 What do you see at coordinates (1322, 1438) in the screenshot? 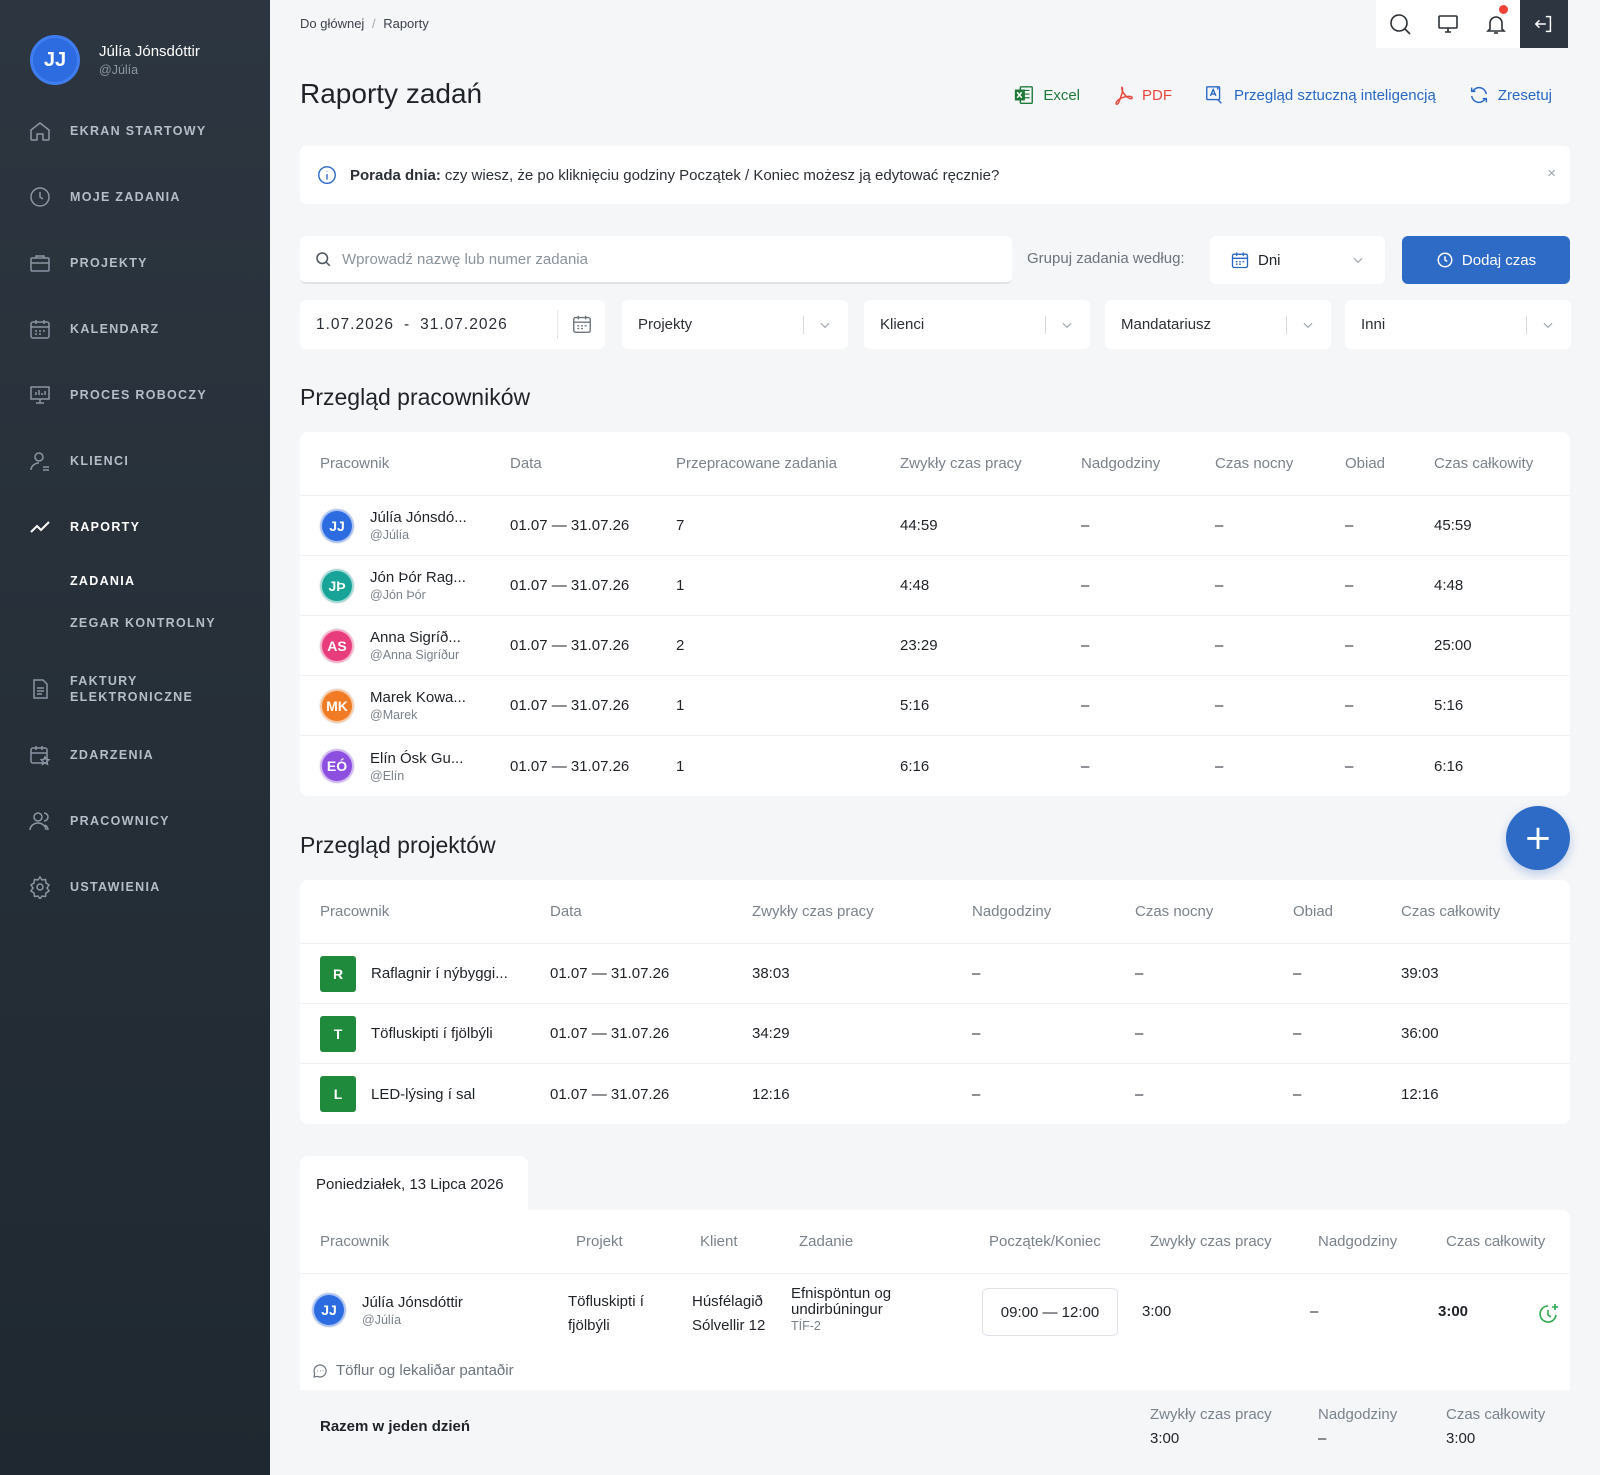
I see `totals-overtime: –` at bounding box center [1322, 1438].